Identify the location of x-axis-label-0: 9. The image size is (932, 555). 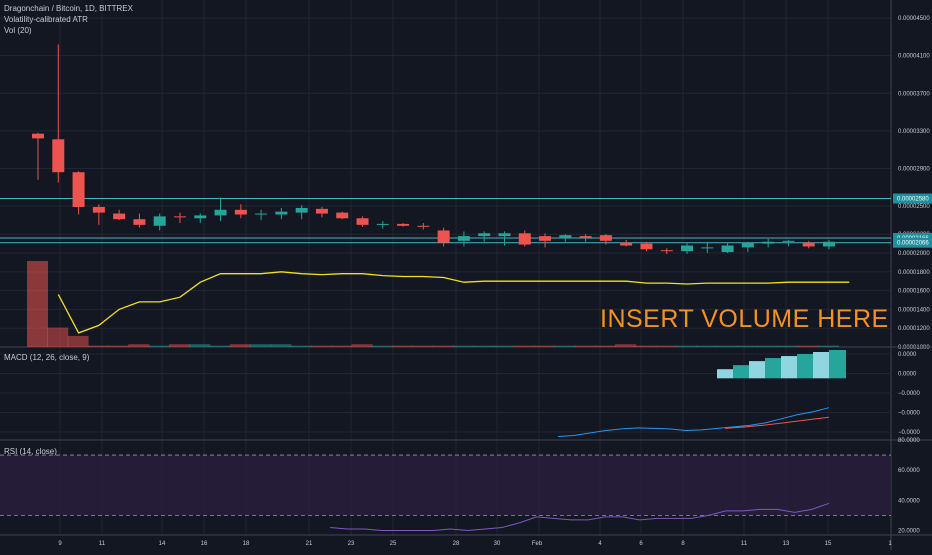
(60, 544).